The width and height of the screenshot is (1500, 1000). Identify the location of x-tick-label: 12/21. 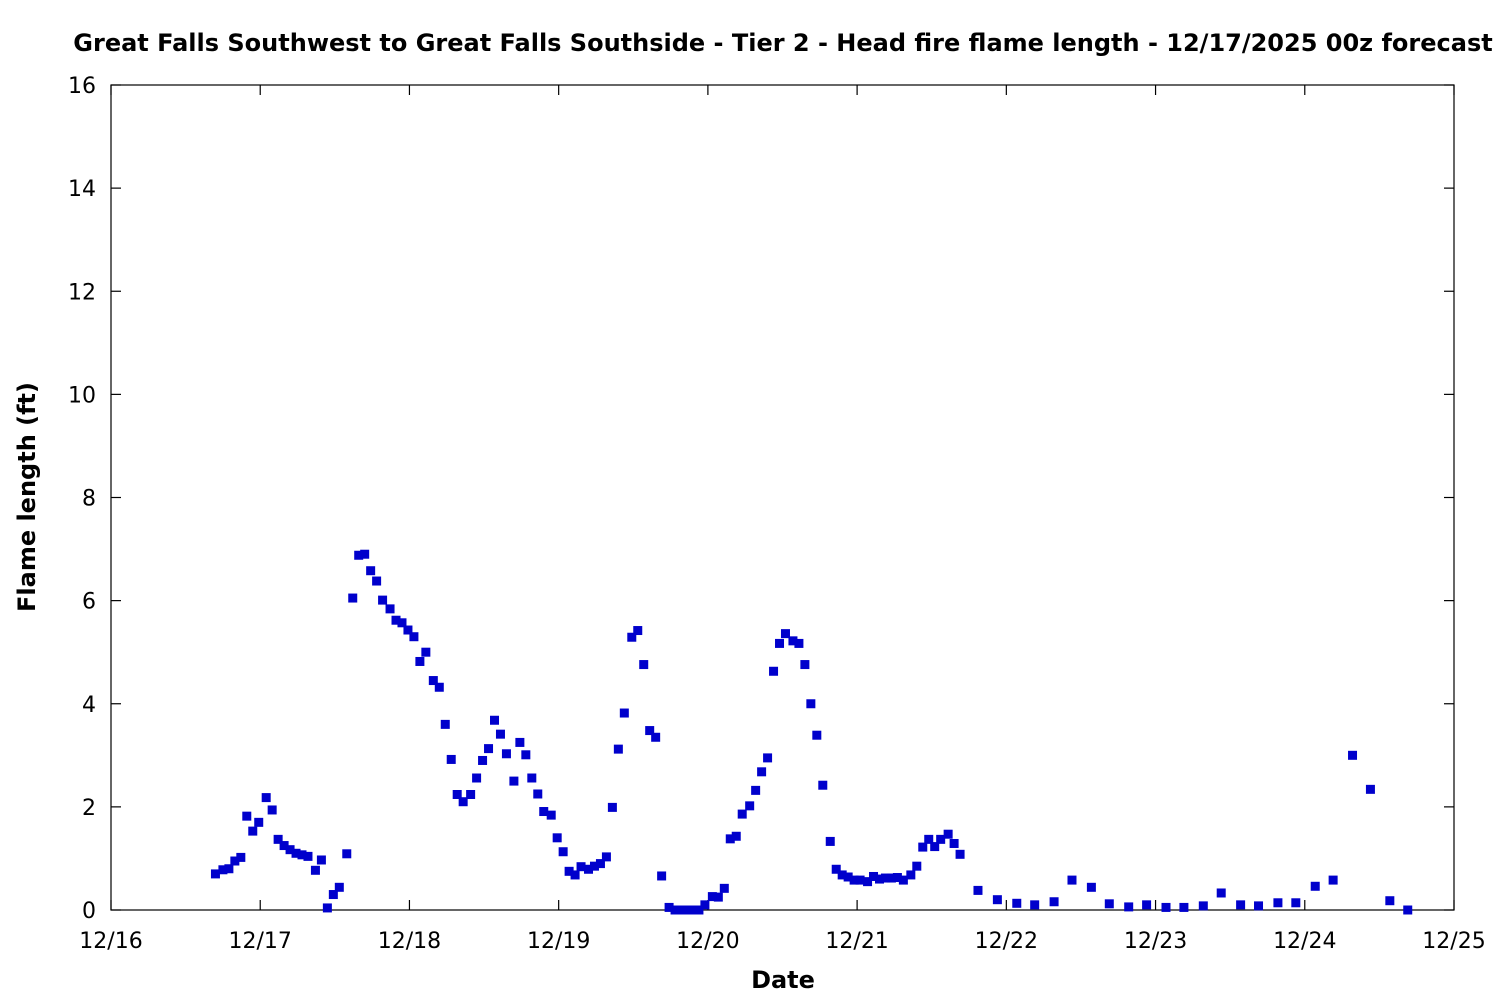
(856, 941).